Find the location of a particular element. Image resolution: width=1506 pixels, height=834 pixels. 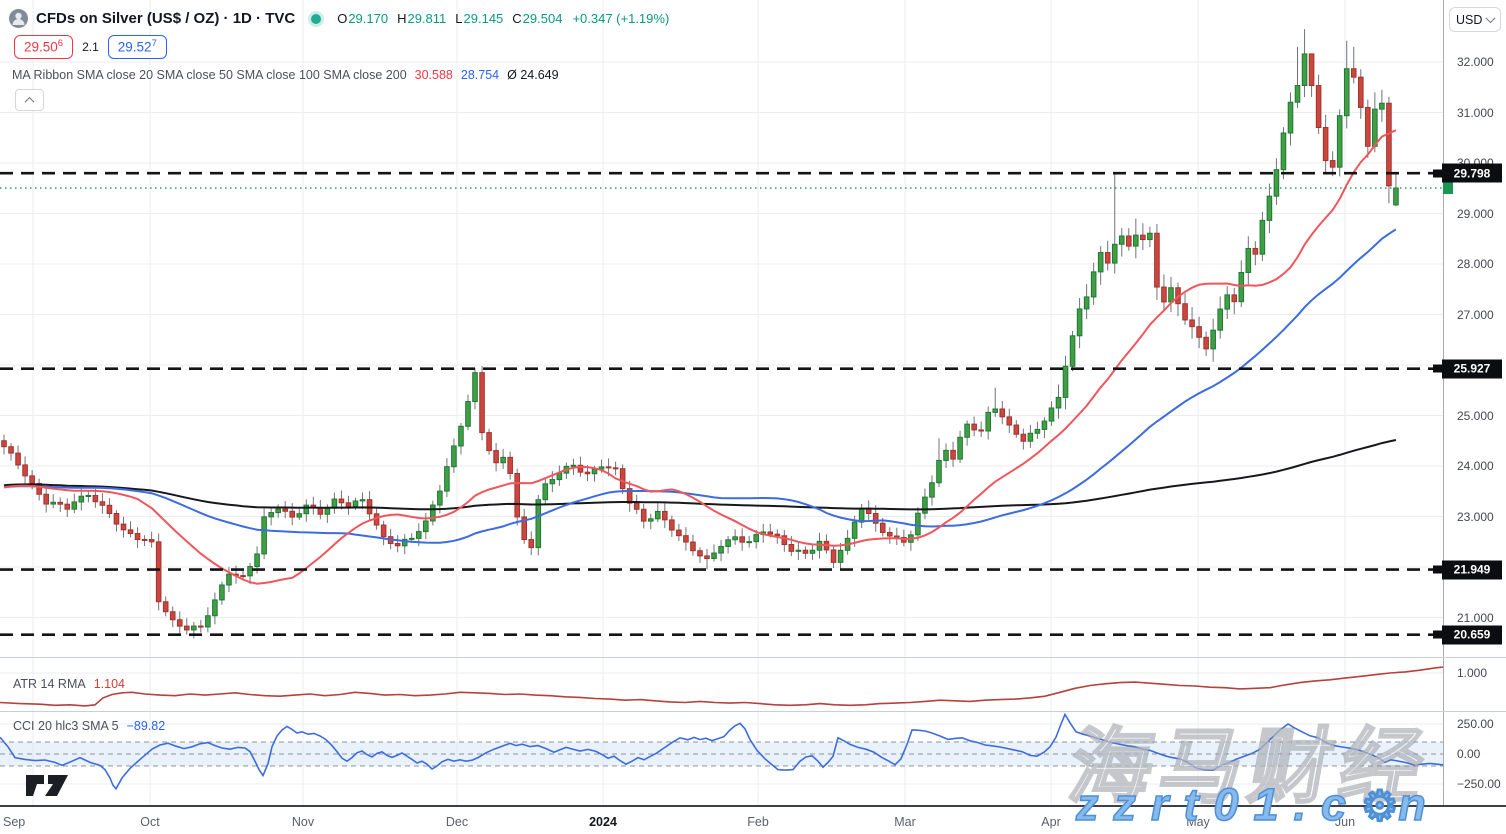

time-tick-apr: Apr is located at coordinates (1051, 821).